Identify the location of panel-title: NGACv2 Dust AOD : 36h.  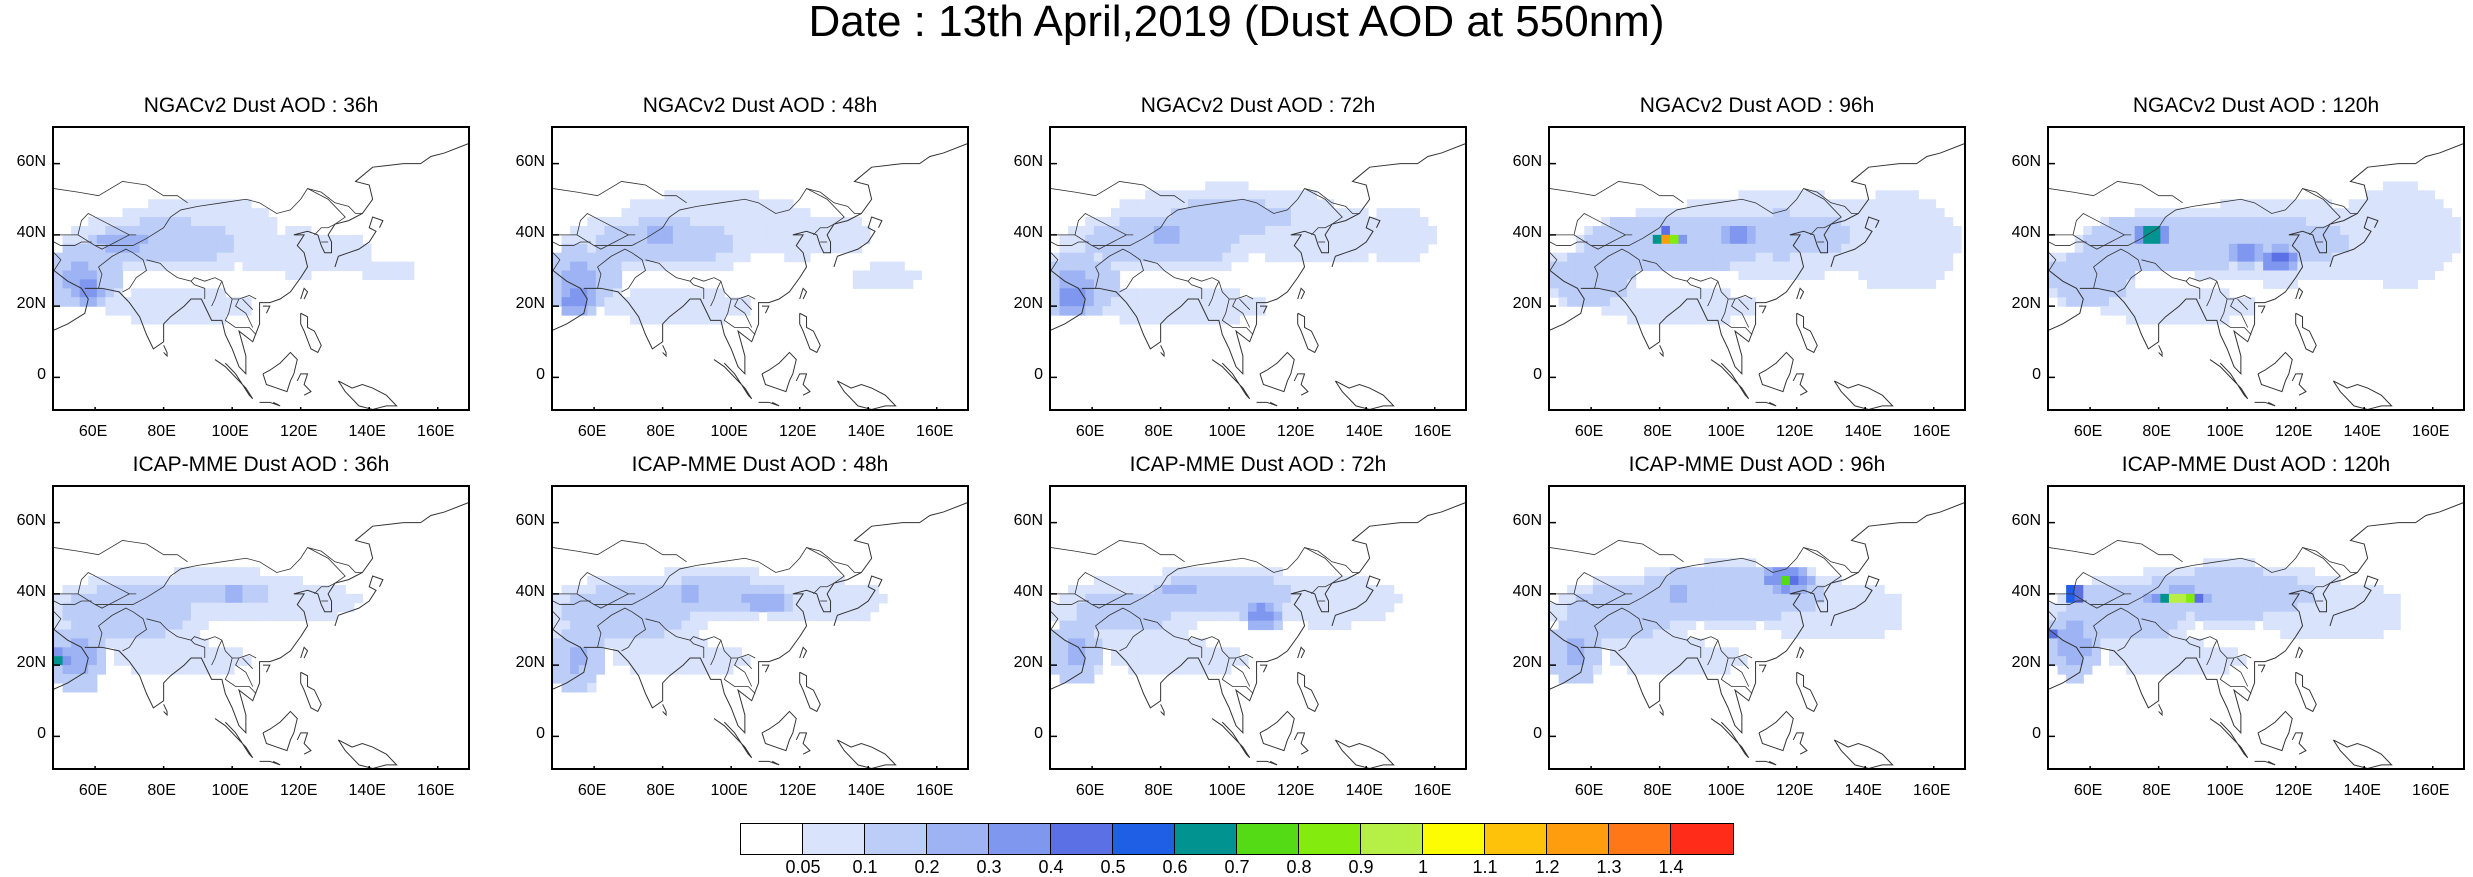
(261, 105).